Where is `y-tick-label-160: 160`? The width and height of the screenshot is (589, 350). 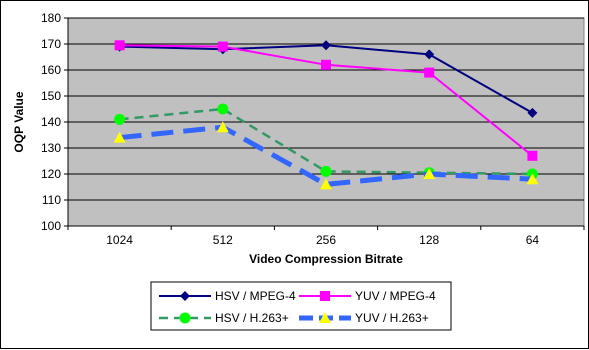
y-tick-label-160: 160 is located at coordinates (51, 70).